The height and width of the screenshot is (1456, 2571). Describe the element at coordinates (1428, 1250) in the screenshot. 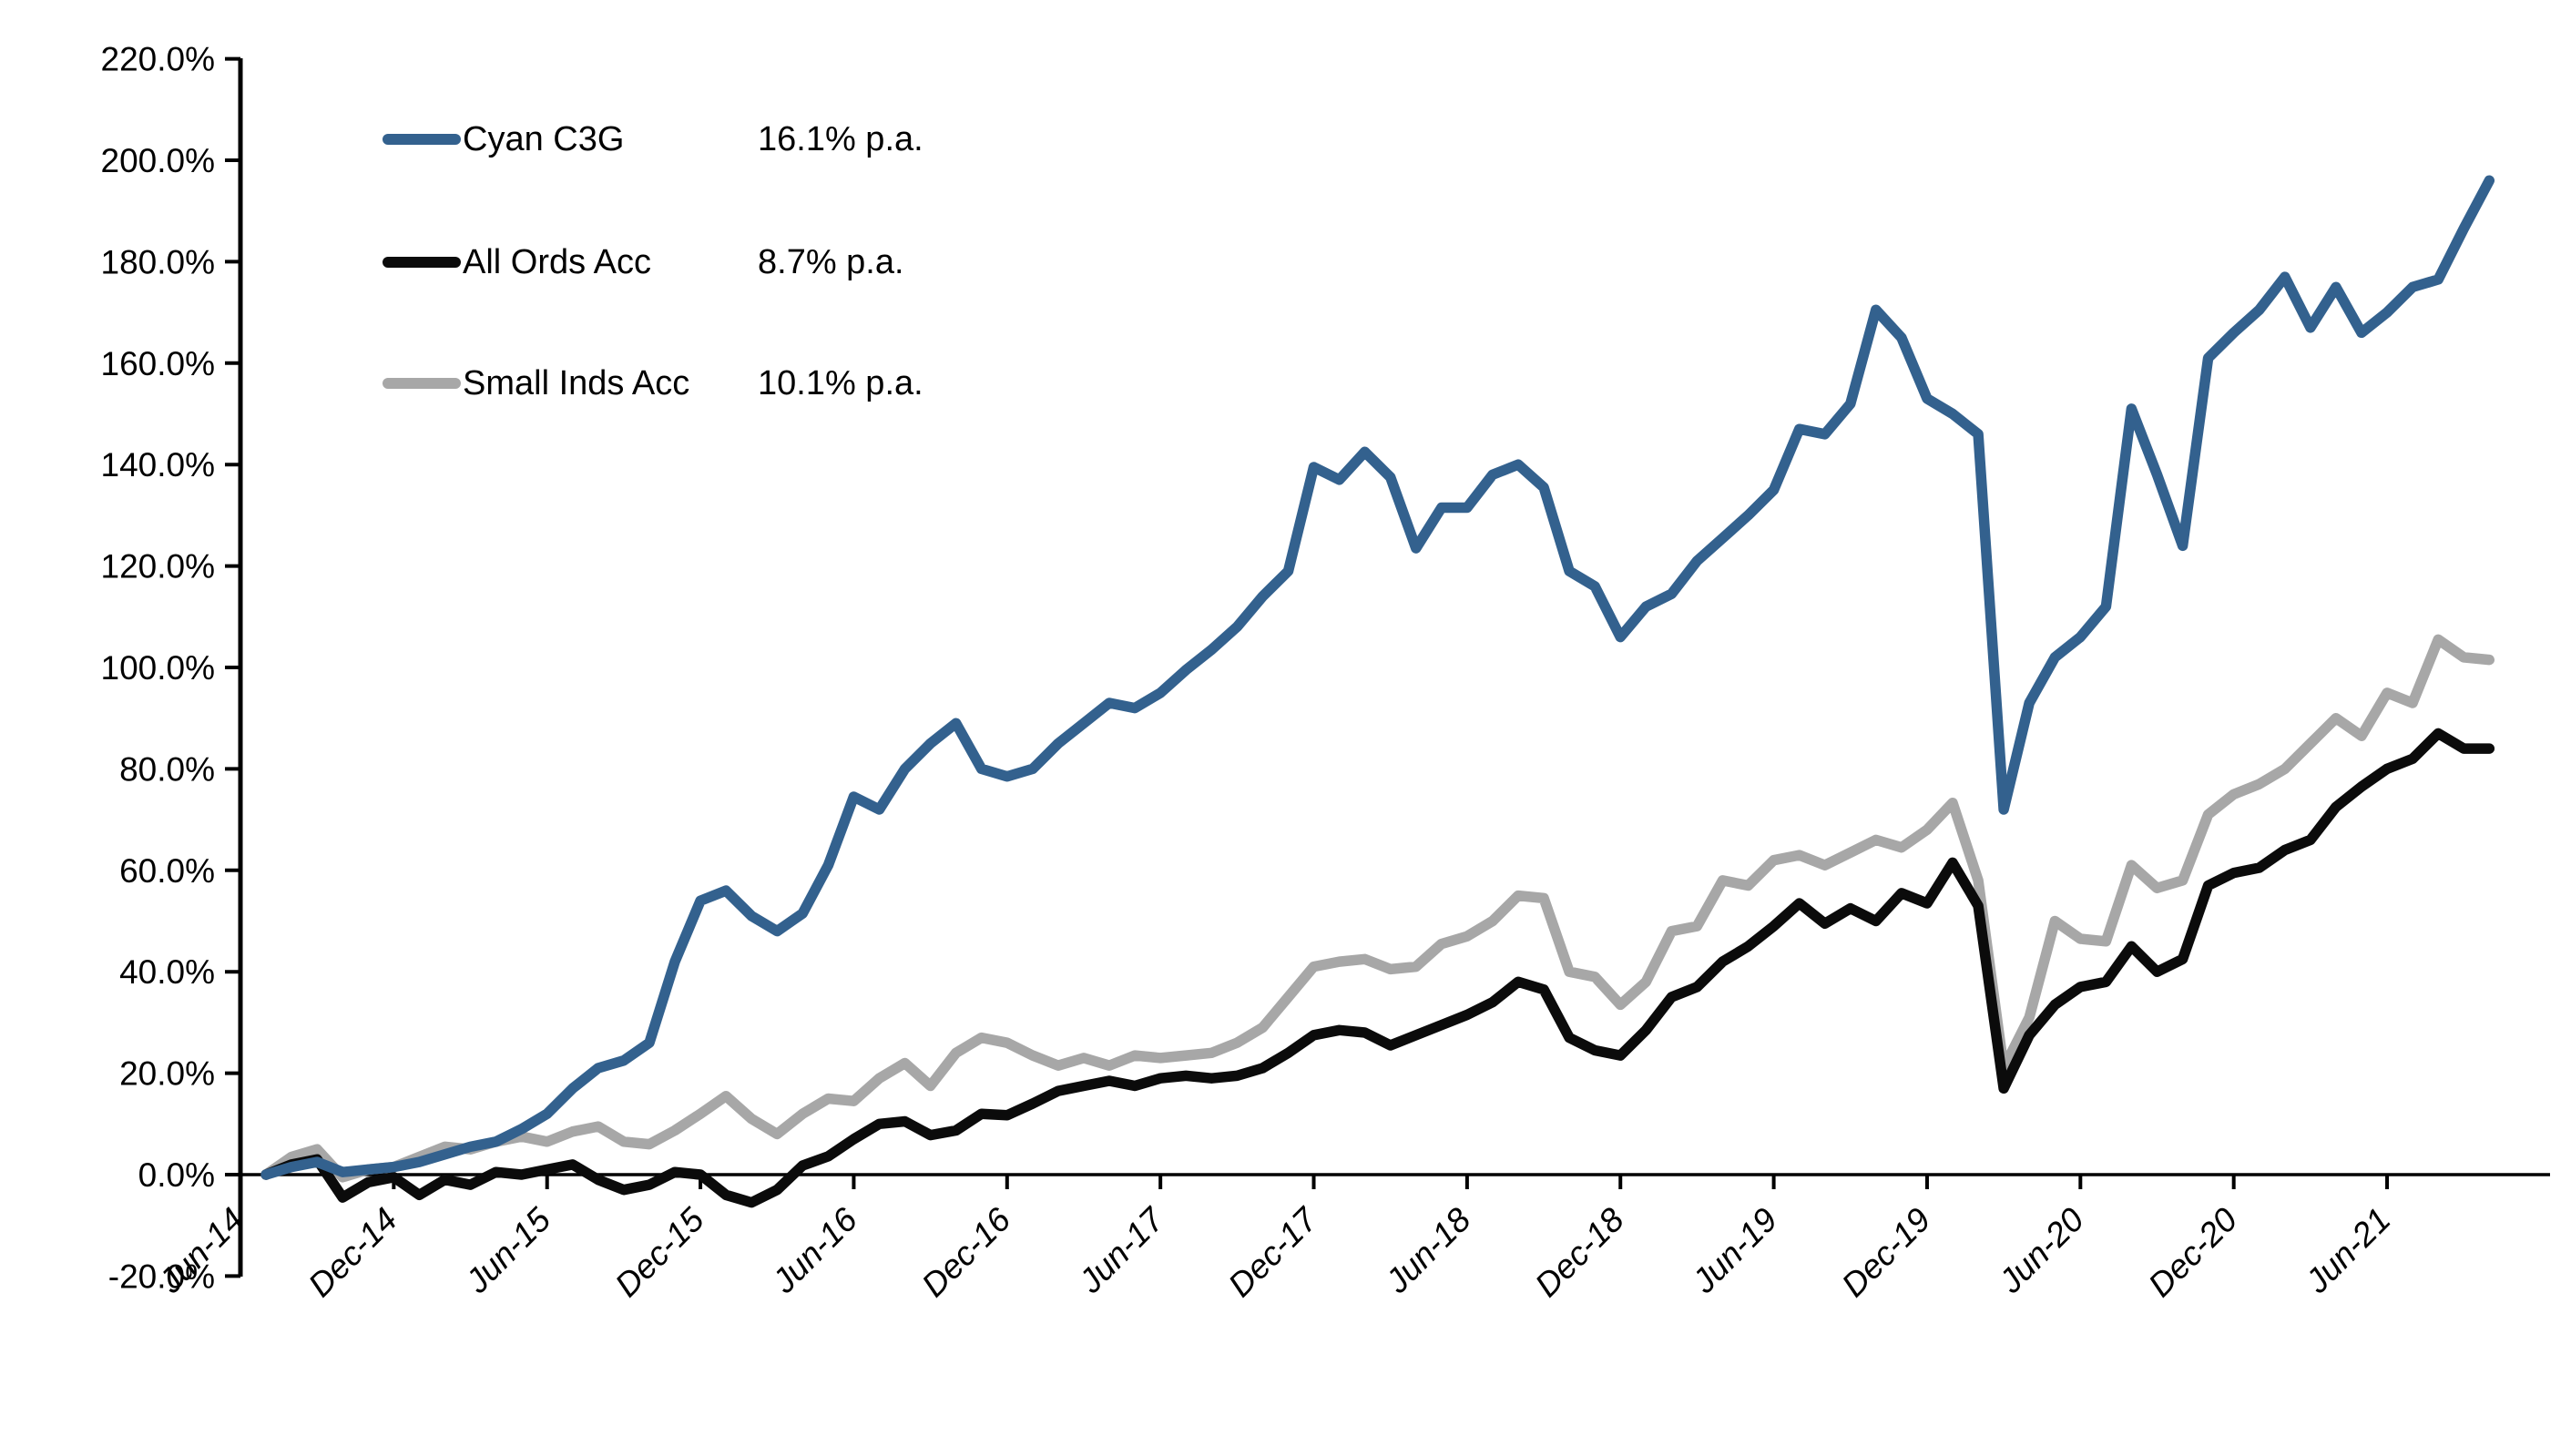

I see `x-tick-label: Jun-18` at that location.